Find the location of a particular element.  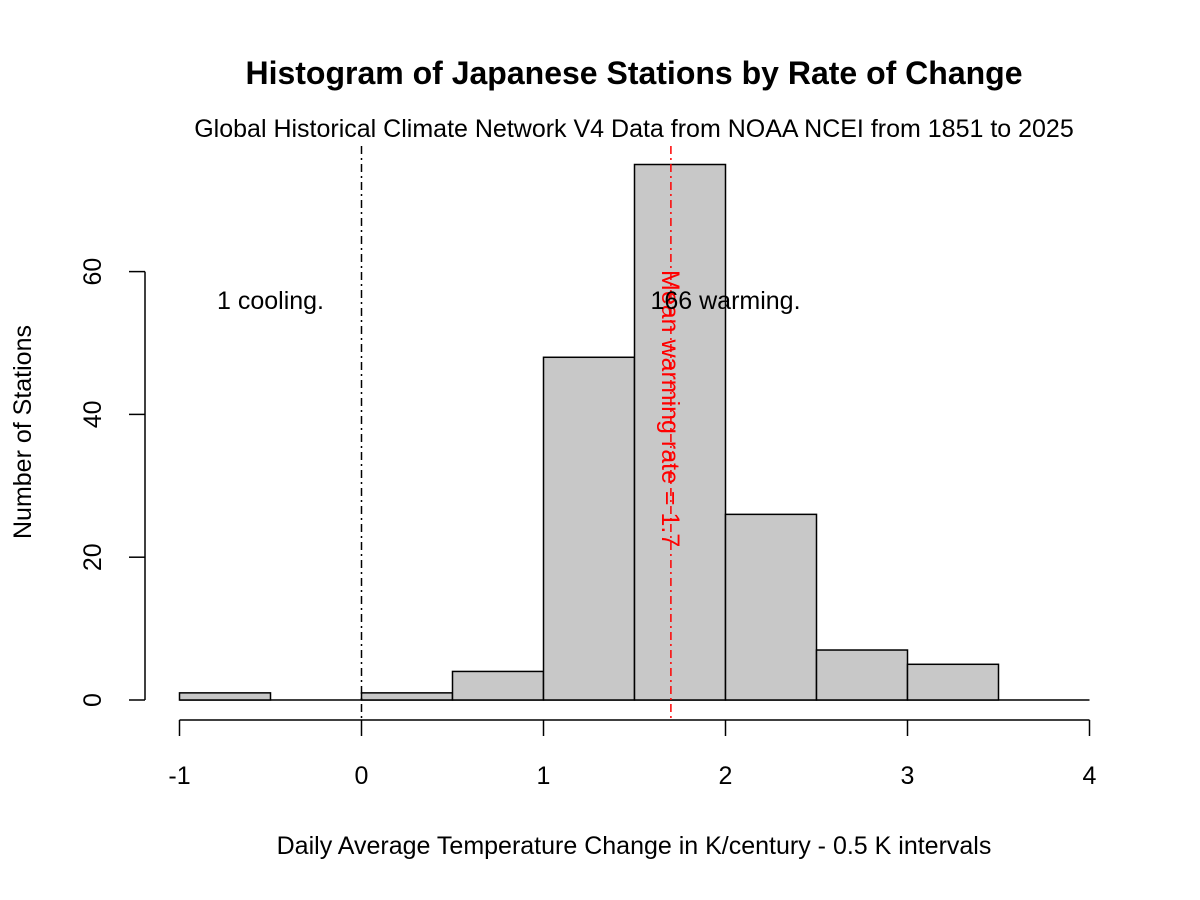

x-tick-label: 1 is located at coordinates (544, 776).